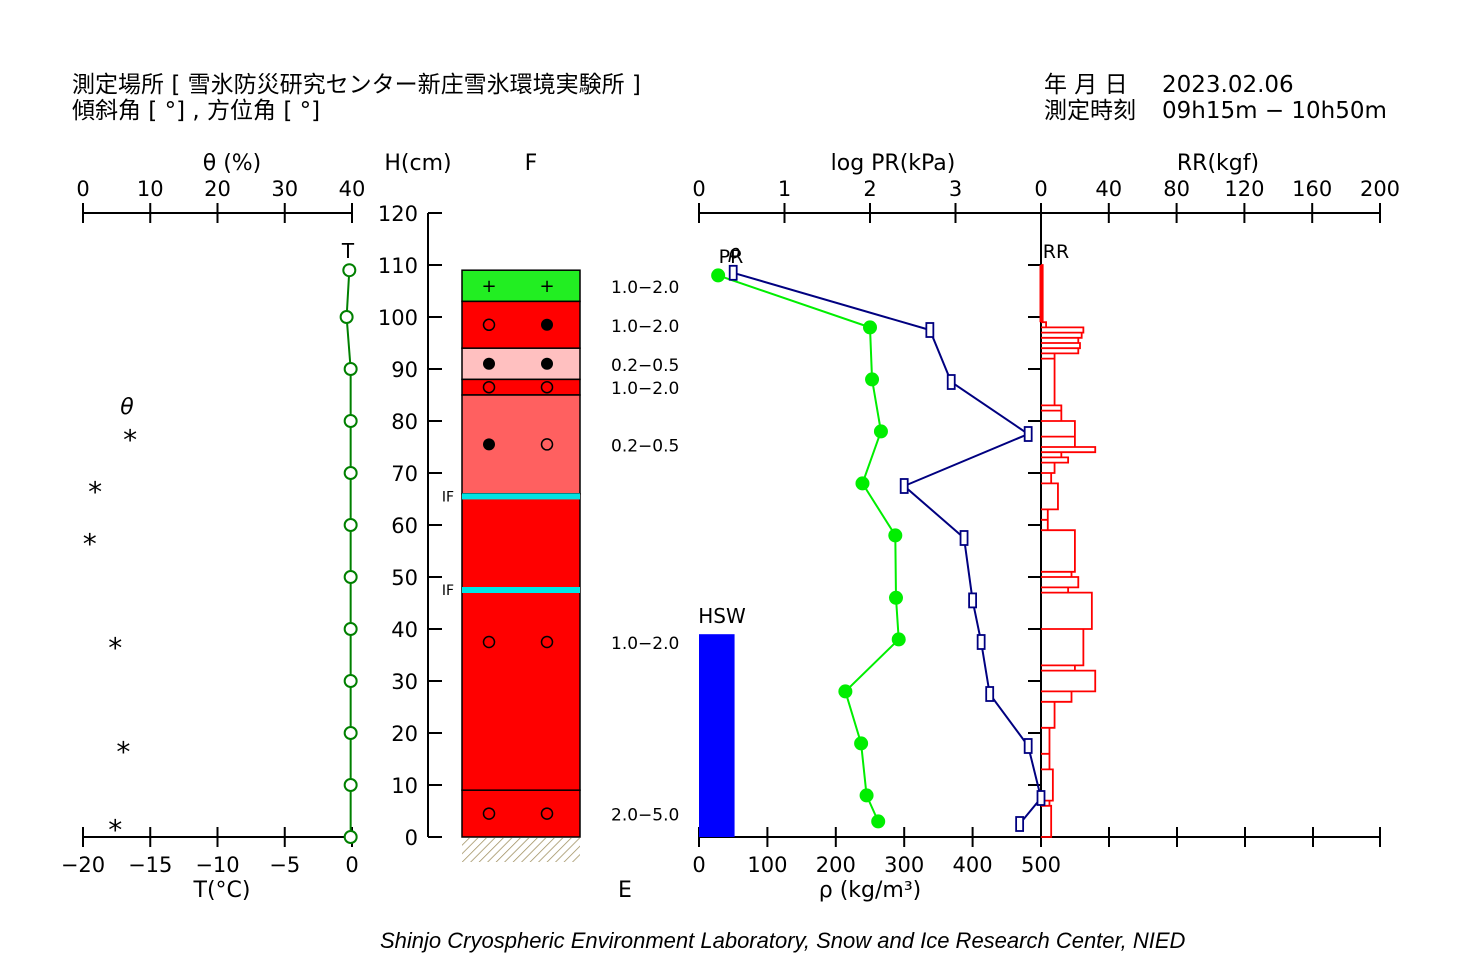 The width and height of the screenshot is (1460, 967). Describe the element at coordinates (284, 865) in the screenshot. I see `temperature-tick-label: −5` at that location.